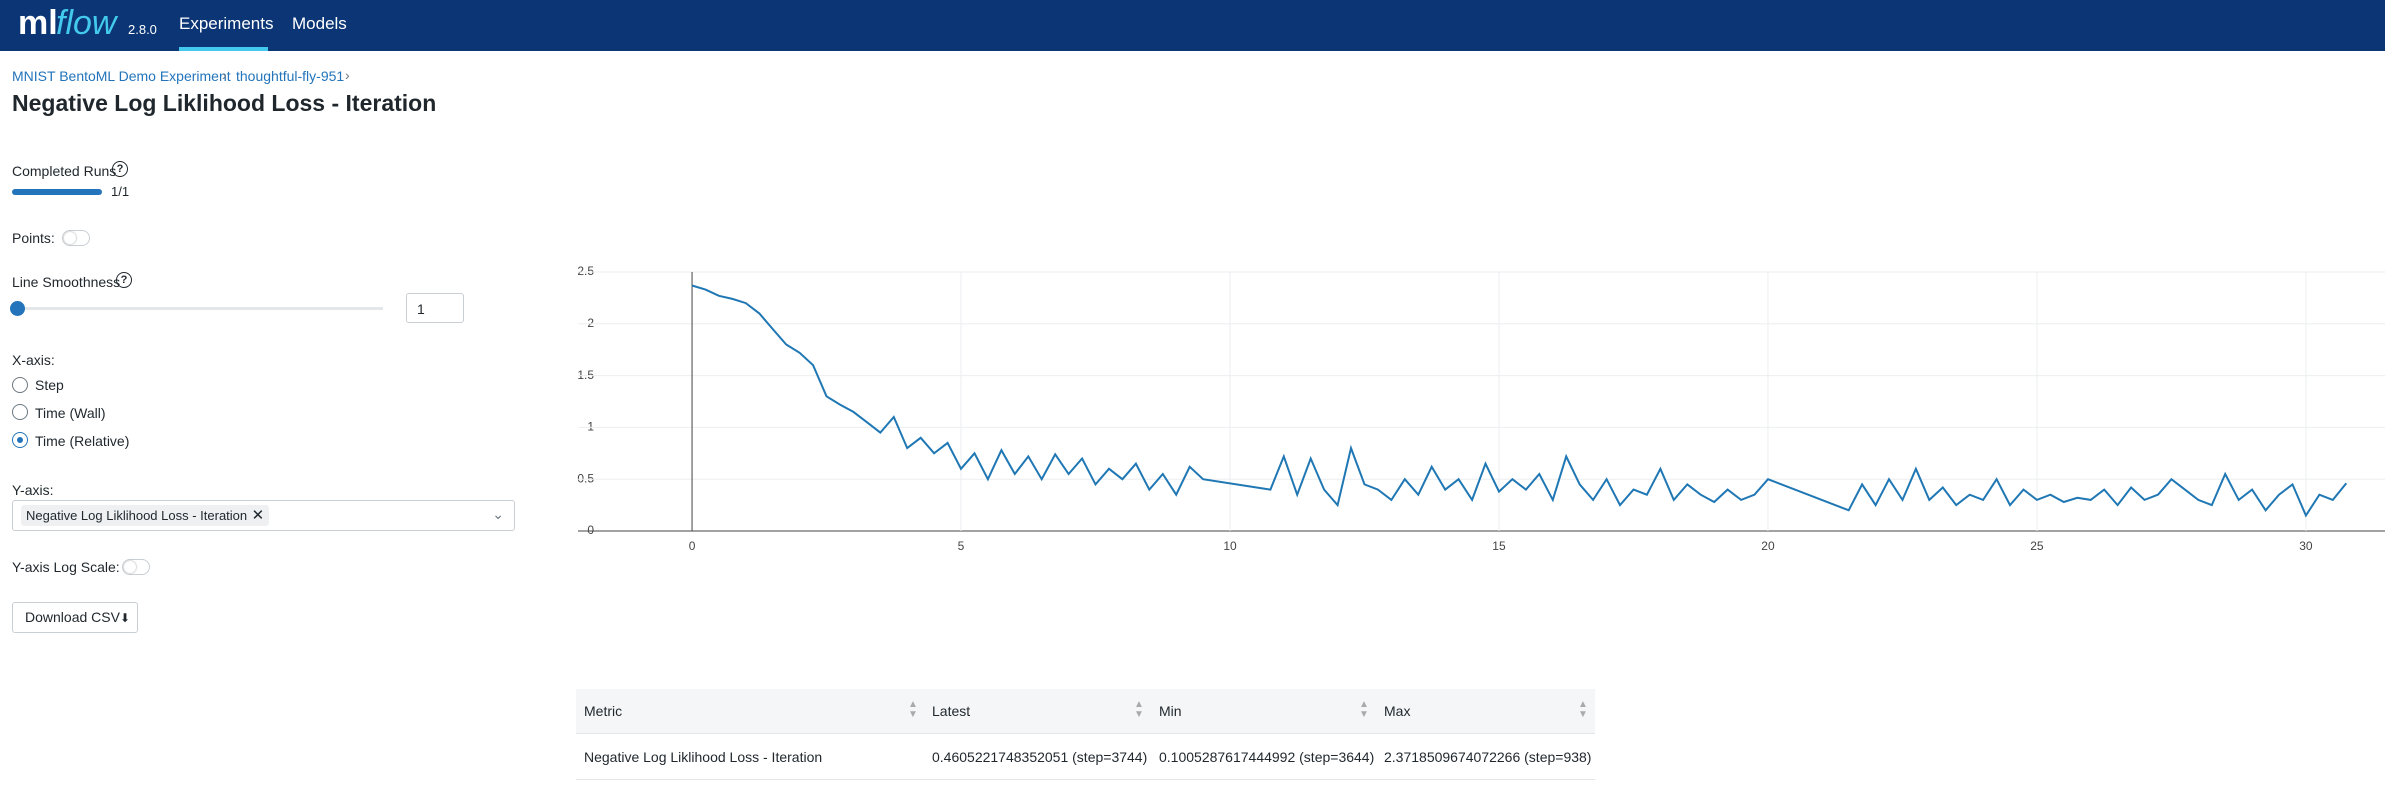 The width and height of the screenshot is (2385, 800). Describe the element at coordinates (76, 238) in the screenshot. I see `points-toggle` at that location.